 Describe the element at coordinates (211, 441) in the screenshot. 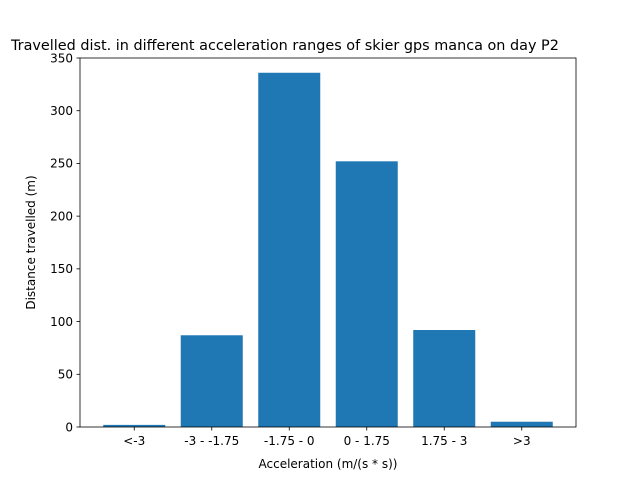

I see `x-tick-label-1: -3 - -1.75` at that location.